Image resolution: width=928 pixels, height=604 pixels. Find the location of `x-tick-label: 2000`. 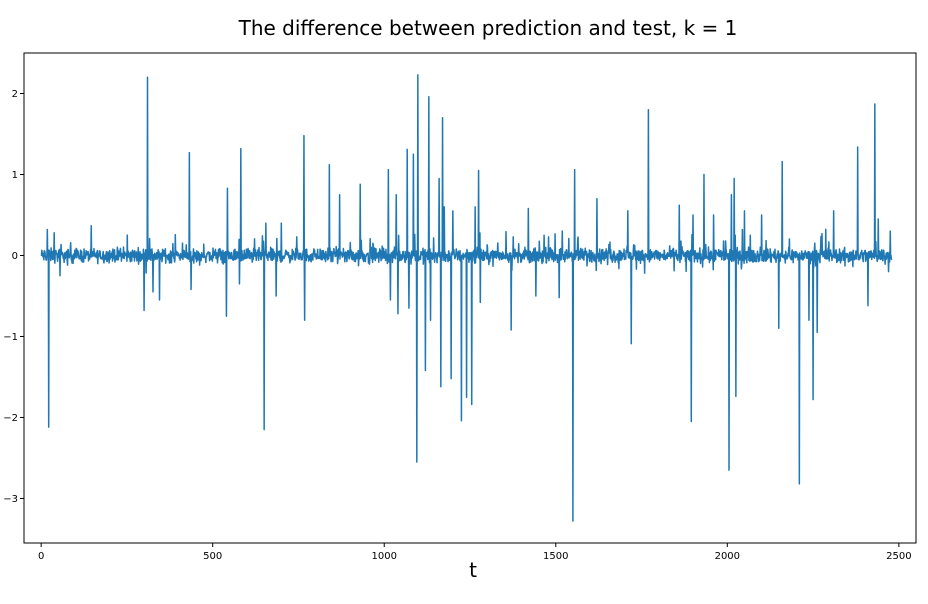

x-tick-label: 2000 is located at coordinates (727, 556).